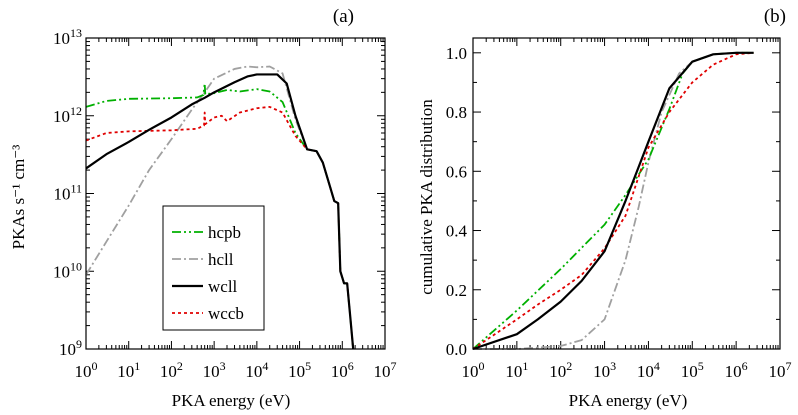 This screenshot has height=415, width=798. I want to click on panel-a-legend: hcpb hcll wcll wccb, so click(213, 268).